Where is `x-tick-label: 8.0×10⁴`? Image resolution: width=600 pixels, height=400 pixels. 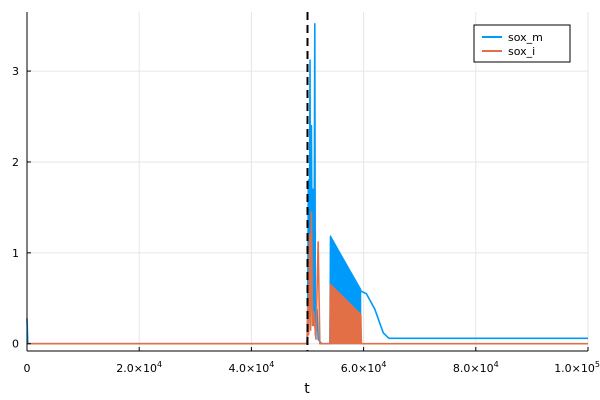
x-tick-label: 8.0×10⁴ is located at coordinates (476, 367).